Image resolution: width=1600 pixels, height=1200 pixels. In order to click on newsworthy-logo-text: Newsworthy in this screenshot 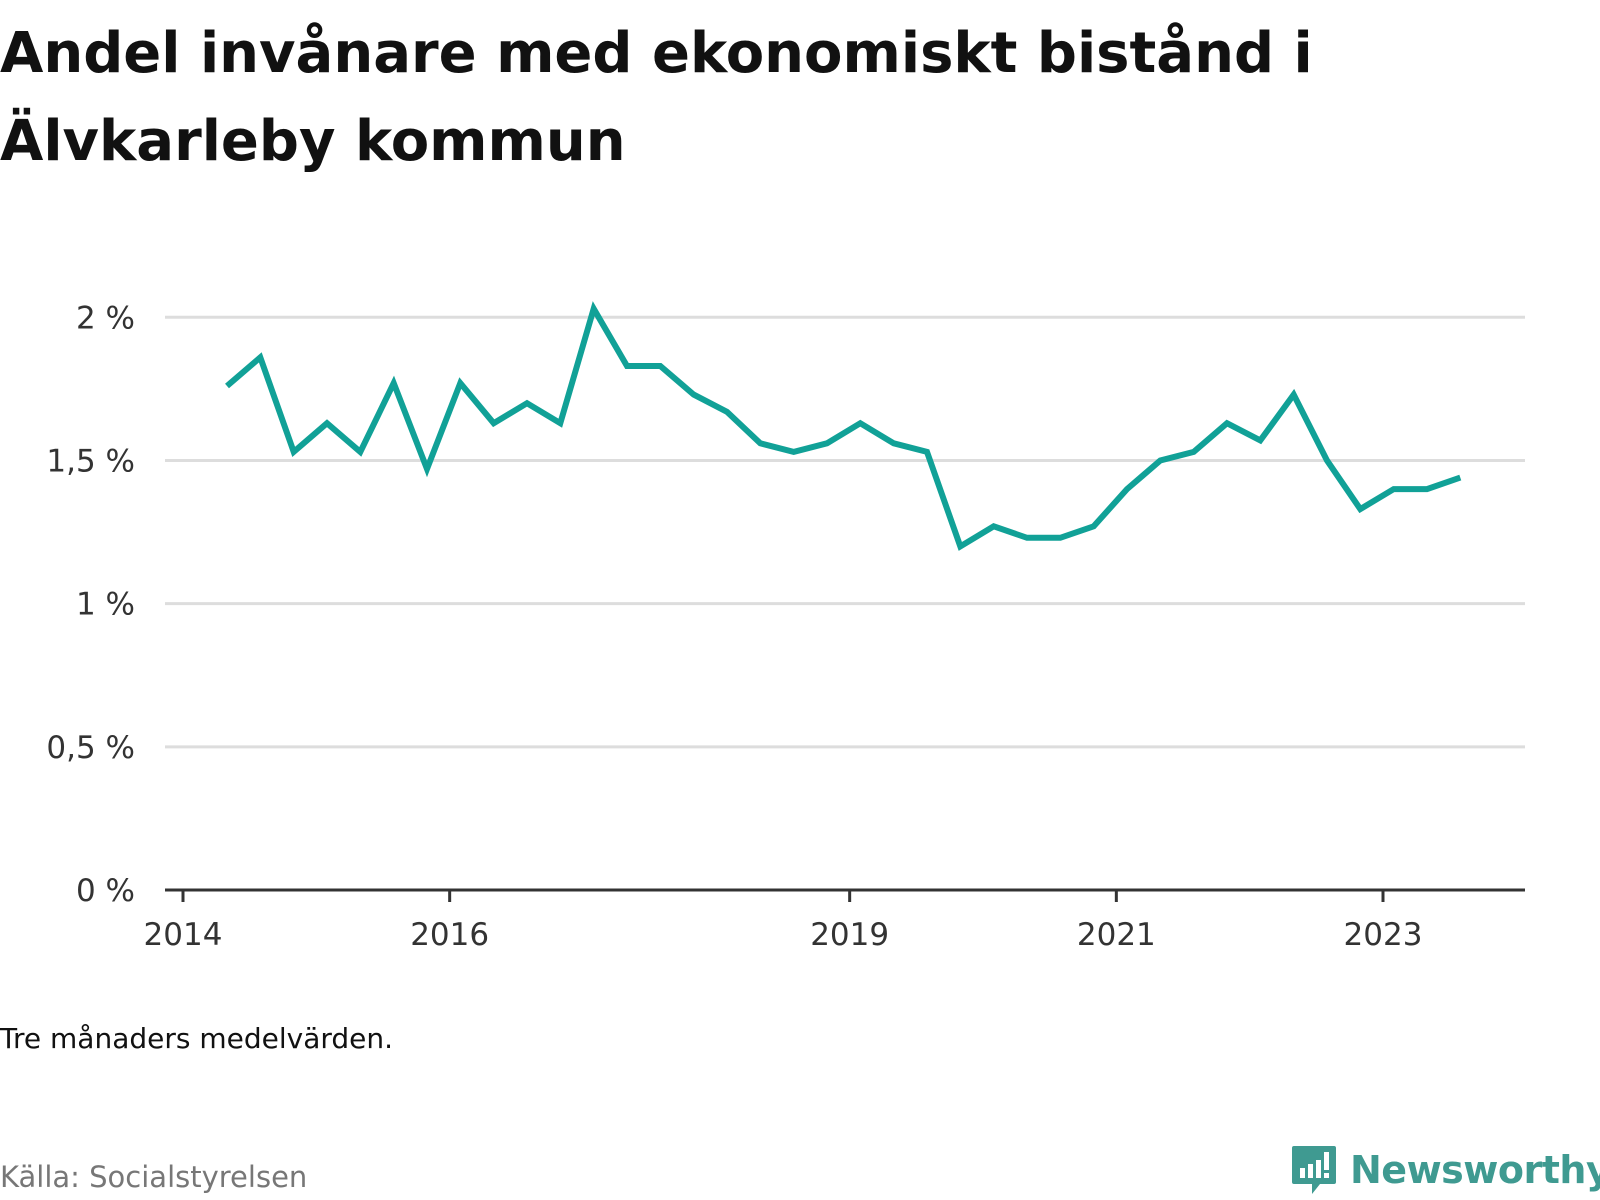, I will do `click(1475, 1170)`.